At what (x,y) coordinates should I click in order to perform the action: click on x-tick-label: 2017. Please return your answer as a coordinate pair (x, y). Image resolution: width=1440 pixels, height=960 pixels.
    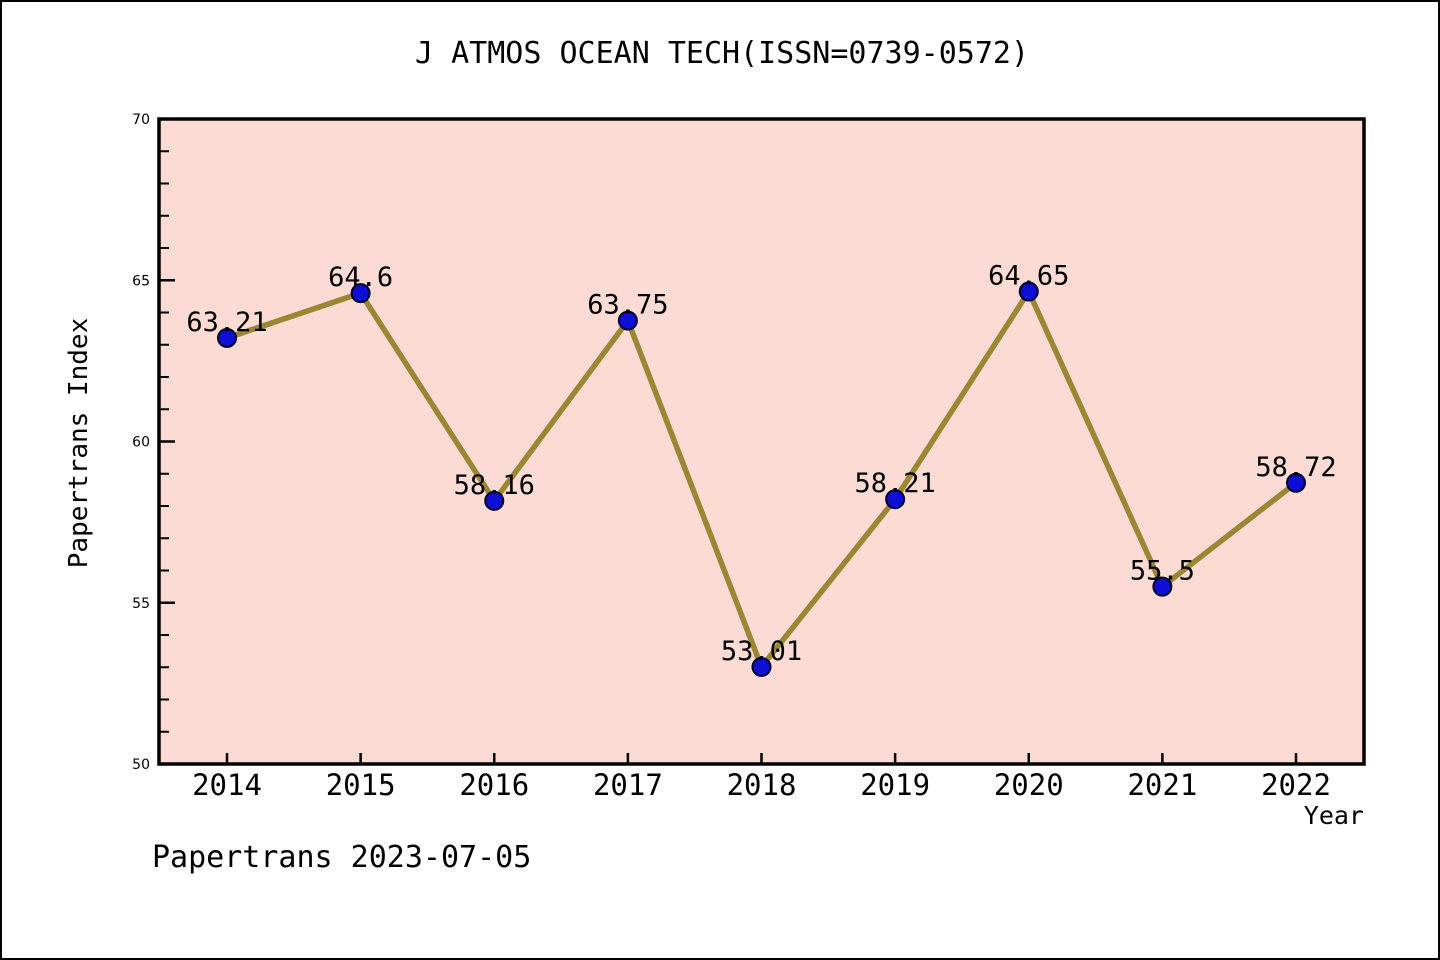
    Looking at the image, I should click on (628, 785).